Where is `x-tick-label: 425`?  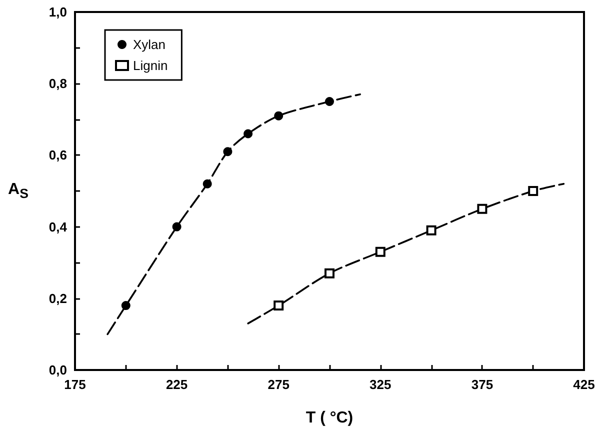 x-tick-label: 425 is located at coordinates (584, 384).